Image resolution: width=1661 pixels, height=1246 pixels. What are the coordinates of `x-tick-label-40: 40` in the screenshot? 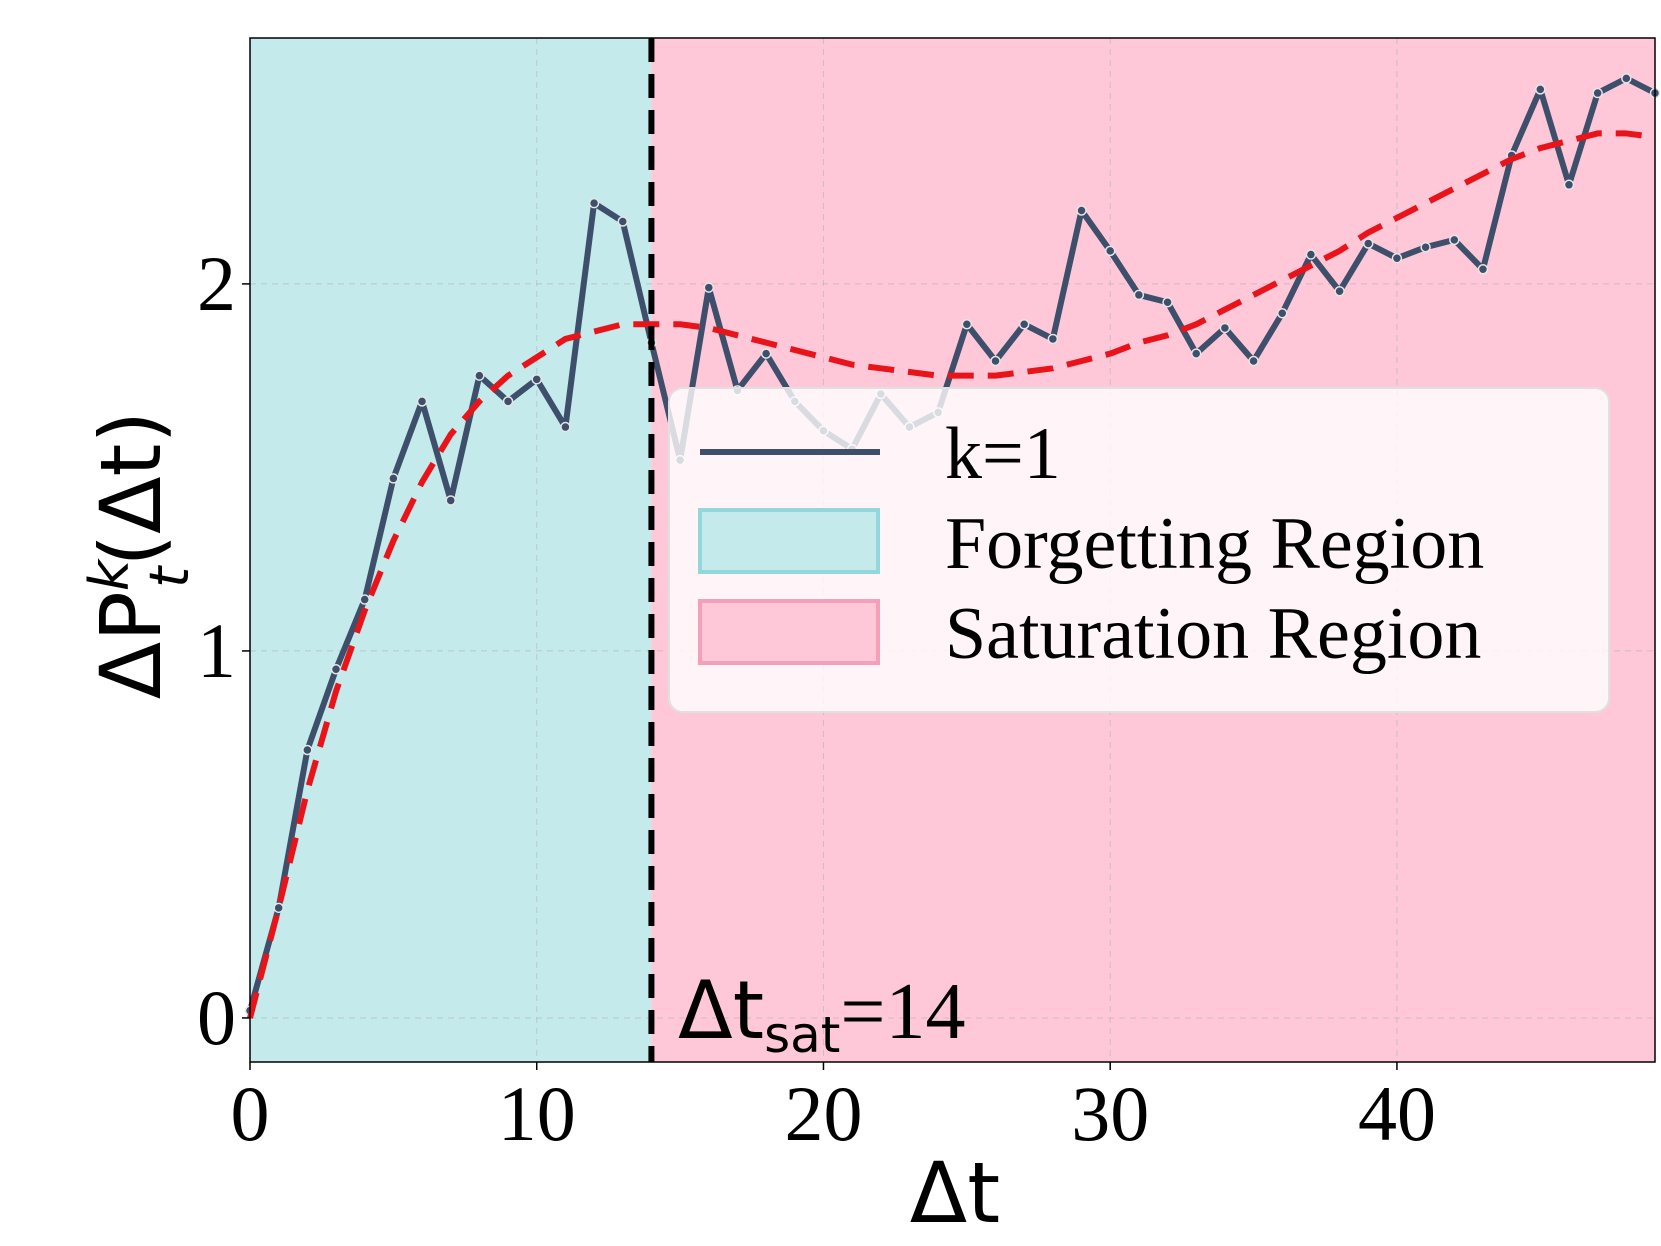 It's located at (1397, 1113).